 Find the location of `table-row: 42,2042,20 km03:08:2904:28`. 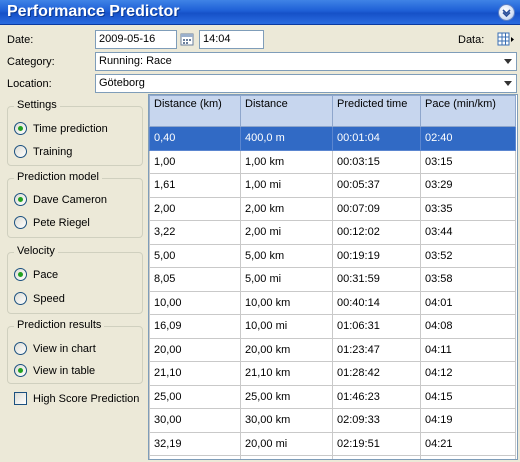

table-row: 42,2042,20 km03:08:2904:28 is located at coordinates (332, 457).